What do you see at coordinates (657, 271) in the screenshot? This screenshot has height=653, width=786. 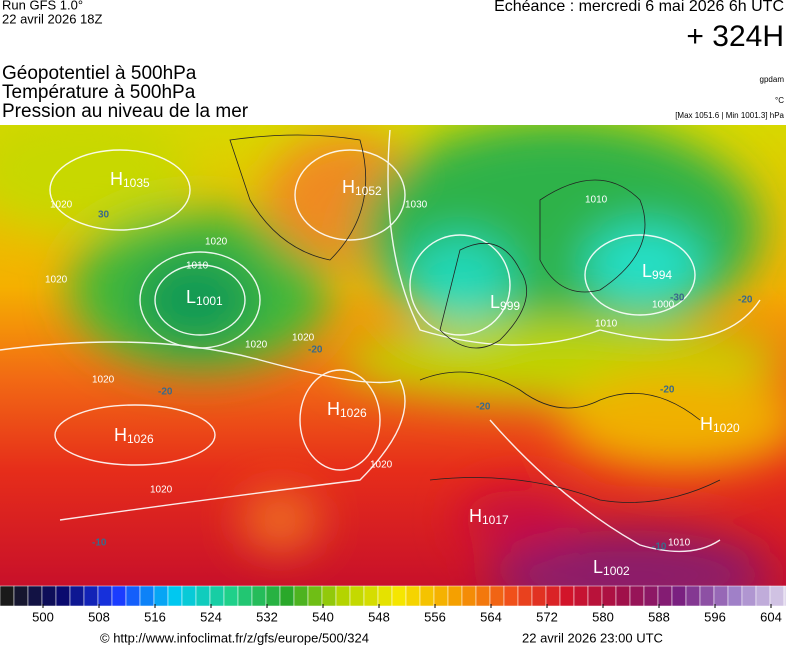 I see `pressure-center: L994` at bounding box center [657, 271].